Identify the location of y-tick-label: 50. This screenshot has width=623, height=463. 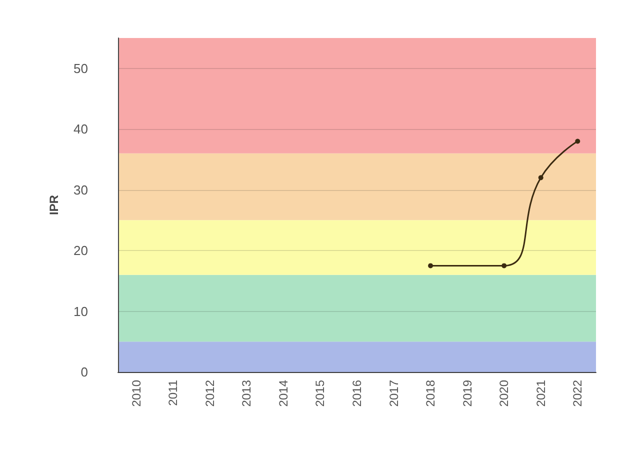
(81, 68).